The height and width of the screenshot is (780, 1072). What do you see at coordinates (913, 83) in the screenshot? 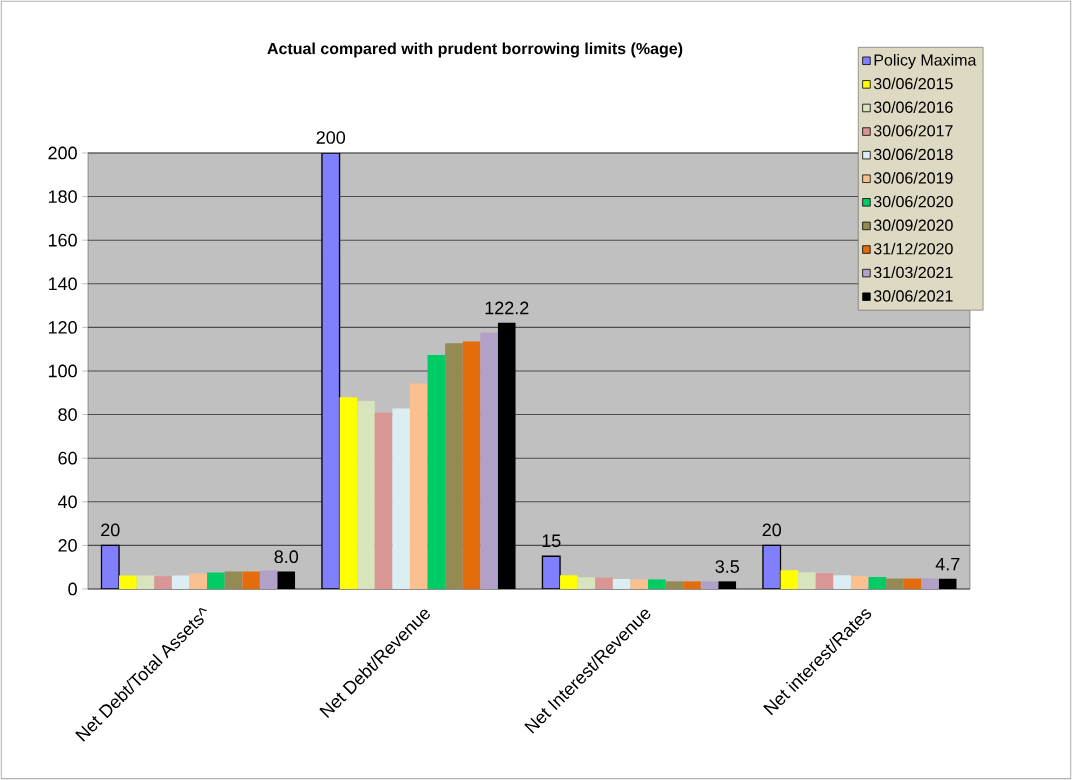
I see `legend-label: 30/06/2015` at bounding box center [913, 83].